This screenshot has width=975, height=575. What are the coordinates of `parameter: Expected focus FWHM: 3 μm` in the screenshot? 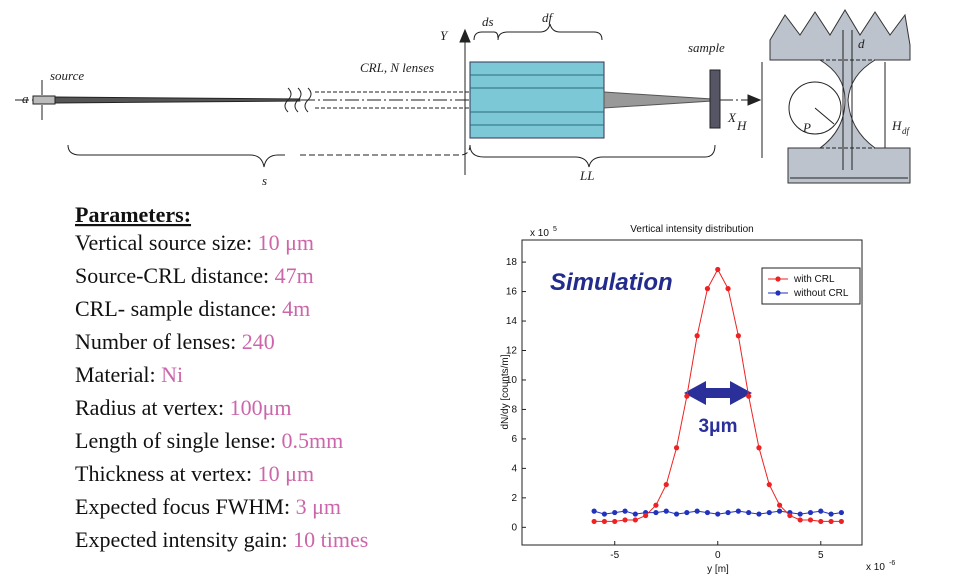 It's located at (208, 506).